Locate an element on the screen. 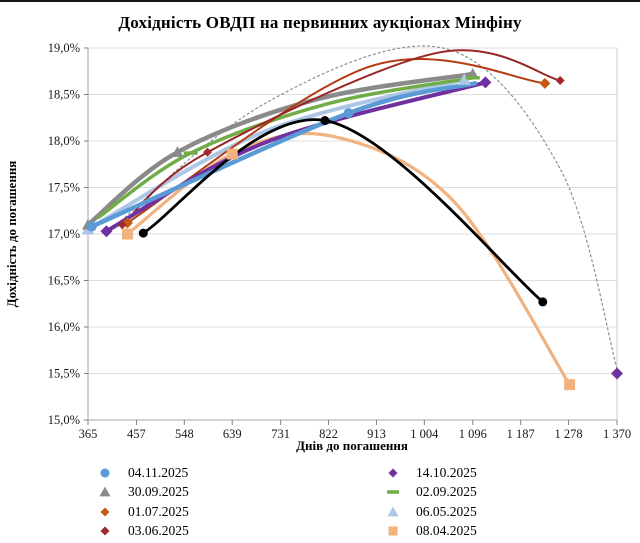  legend-marker-01.07.2025 is located at coordinates (105, 512).